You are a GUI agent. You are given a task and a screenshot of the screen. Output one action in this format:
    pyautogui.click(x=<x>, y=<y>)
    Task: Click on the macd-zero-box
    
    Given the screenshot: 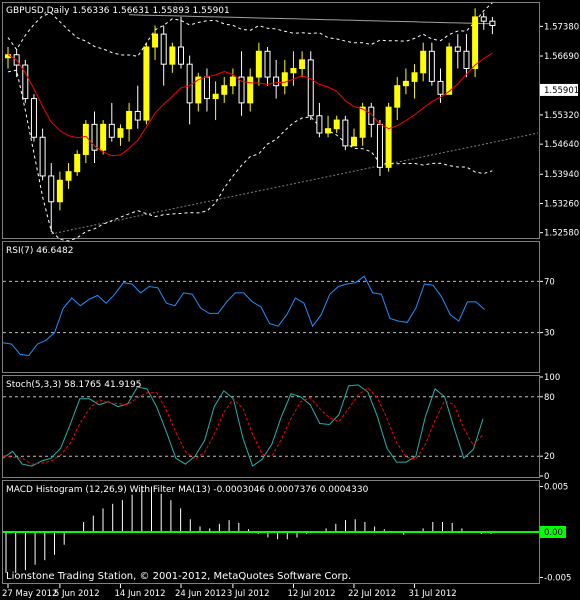 What is the action you would take?
    pyautogui.click(x=553, y=532)
    